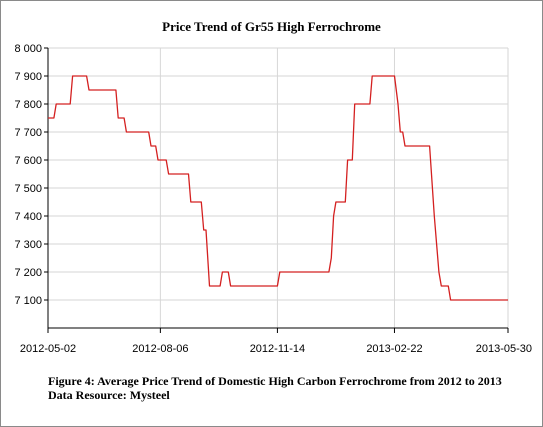  I want to click on y-tick-label: 7 100, so click(28, 301).